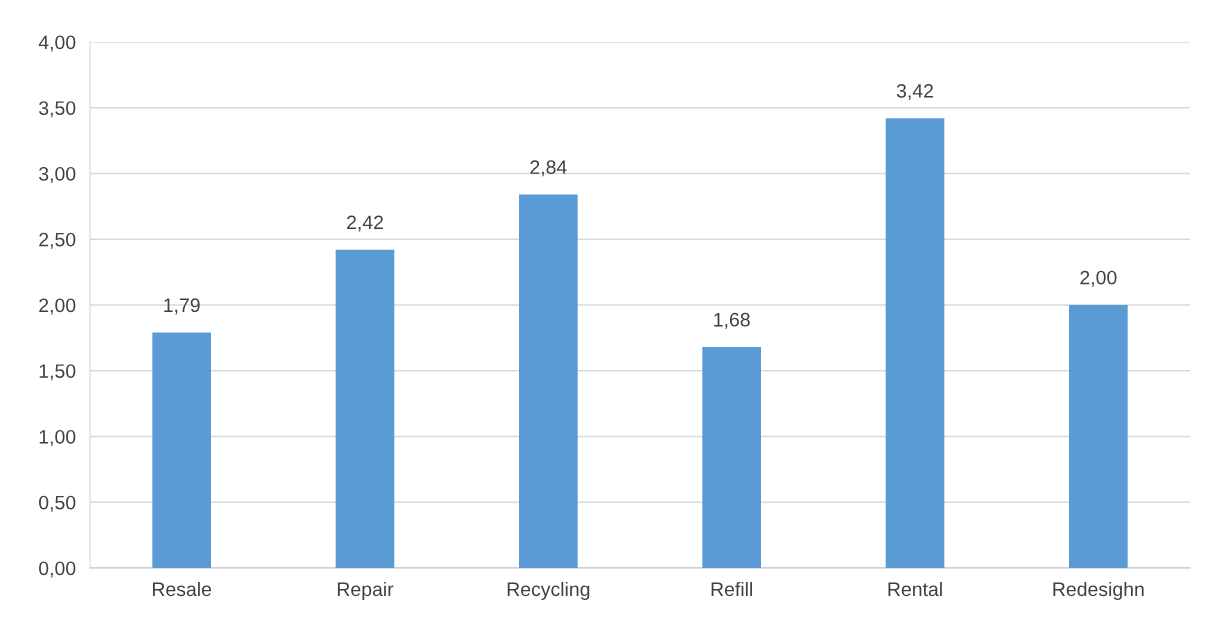  I want to click on y-tick-label: 1,00, so click(57, 438).